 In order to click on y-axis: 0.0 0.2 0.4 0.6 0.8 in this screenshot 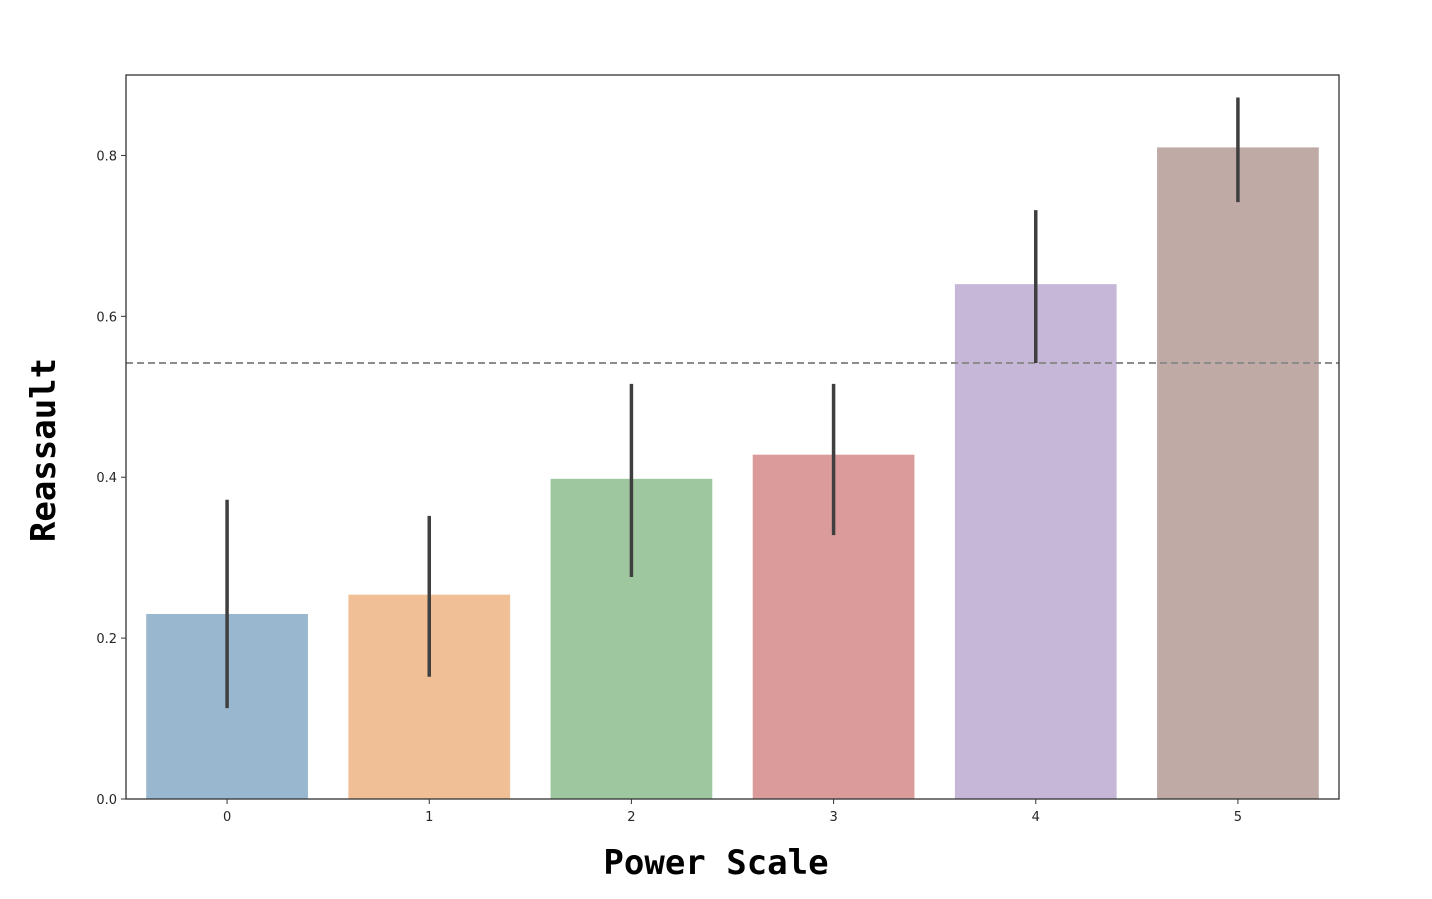, I will do `click(111, 478)`.